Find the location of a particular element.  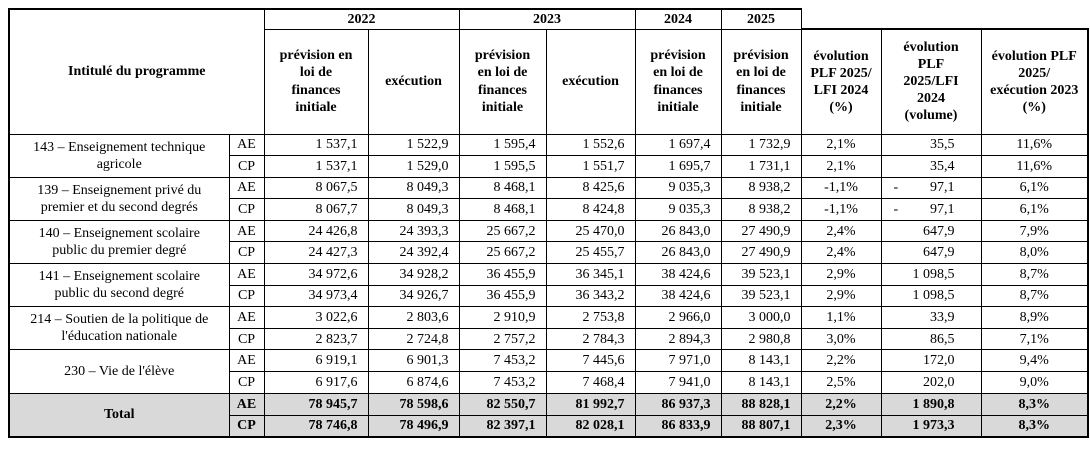

col-header-execution-2023: exécution is located at coordinates (590, 81).